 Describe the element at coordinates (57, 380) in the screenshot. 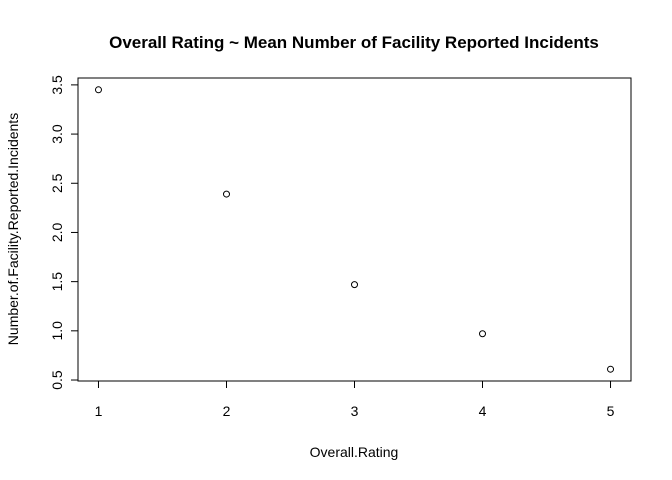

I see `y-tick-label: 0.5` at that location.